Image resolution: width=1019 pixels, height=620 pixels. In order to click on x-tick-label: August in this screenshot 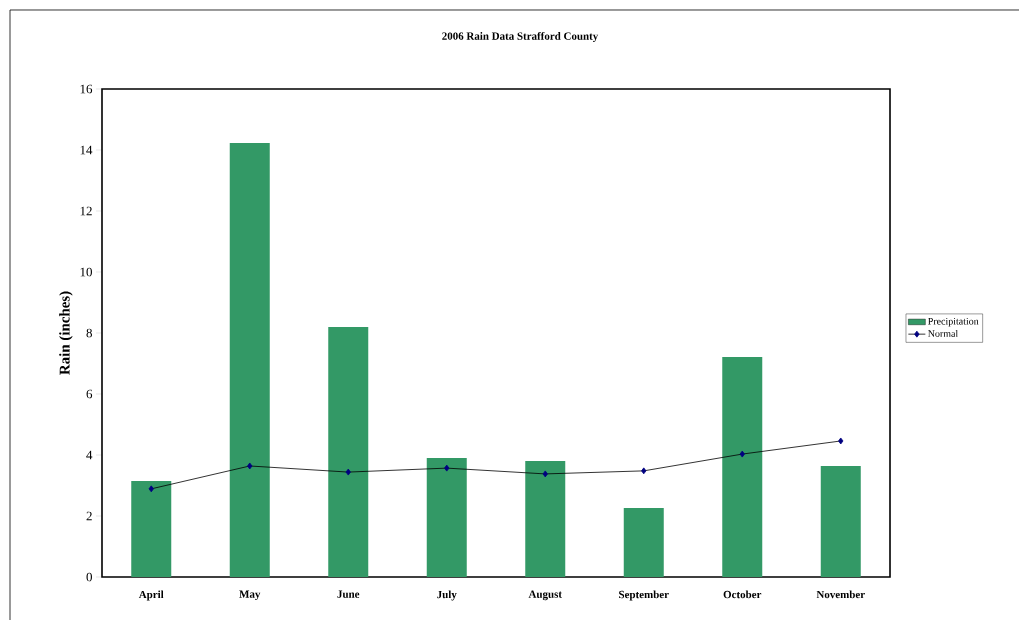, I will do `click(545, 595)`.